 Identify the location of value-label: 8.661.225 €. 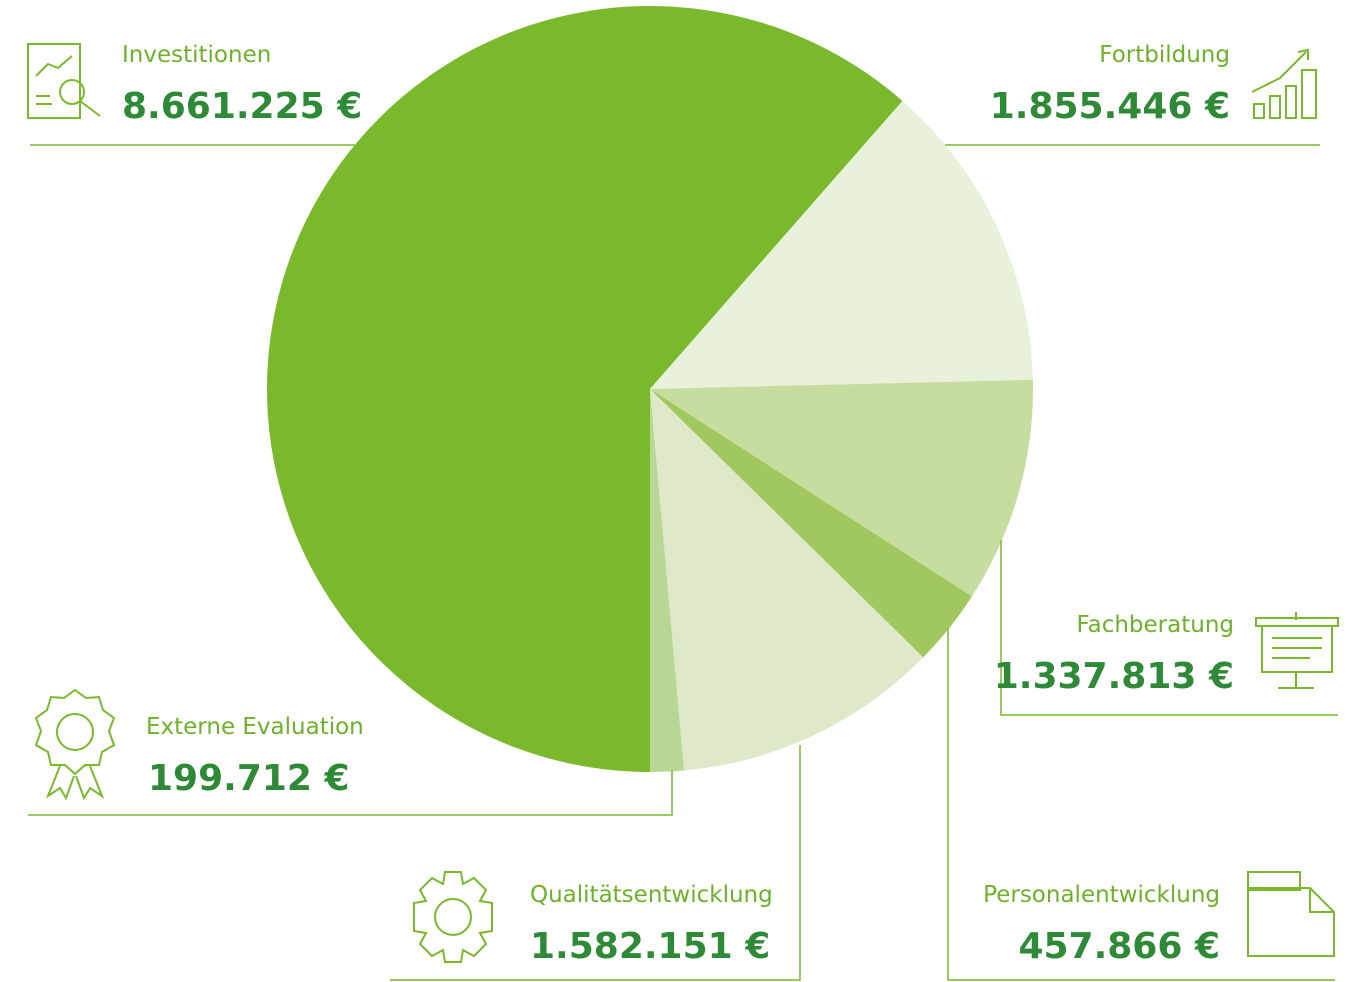
(242, 106).